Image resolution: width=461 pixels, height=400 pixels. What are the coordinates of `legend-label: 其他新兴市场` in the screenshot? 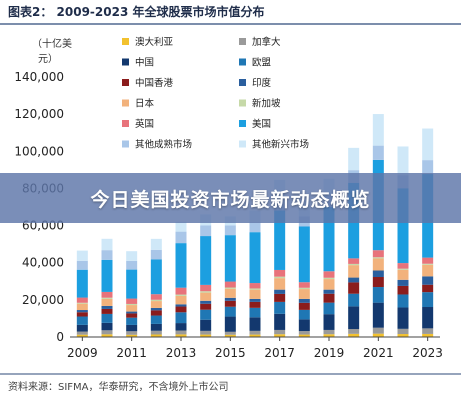 It's located at (280, 145).